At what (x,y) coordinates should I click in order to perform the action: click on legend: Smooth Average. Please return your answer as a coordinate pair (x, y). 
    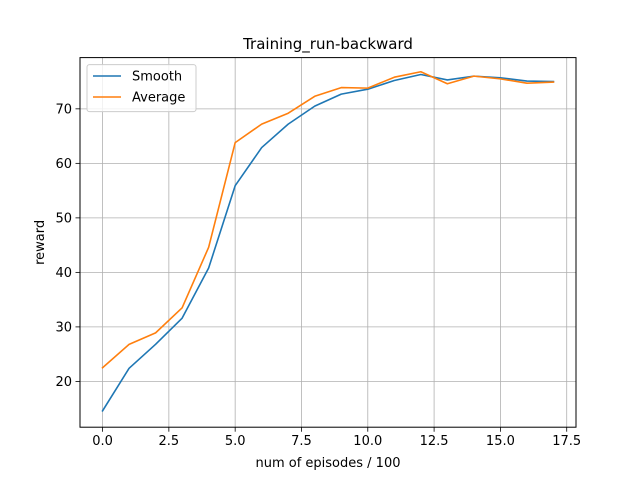
    Looking at the image, I should click on (141, 88).